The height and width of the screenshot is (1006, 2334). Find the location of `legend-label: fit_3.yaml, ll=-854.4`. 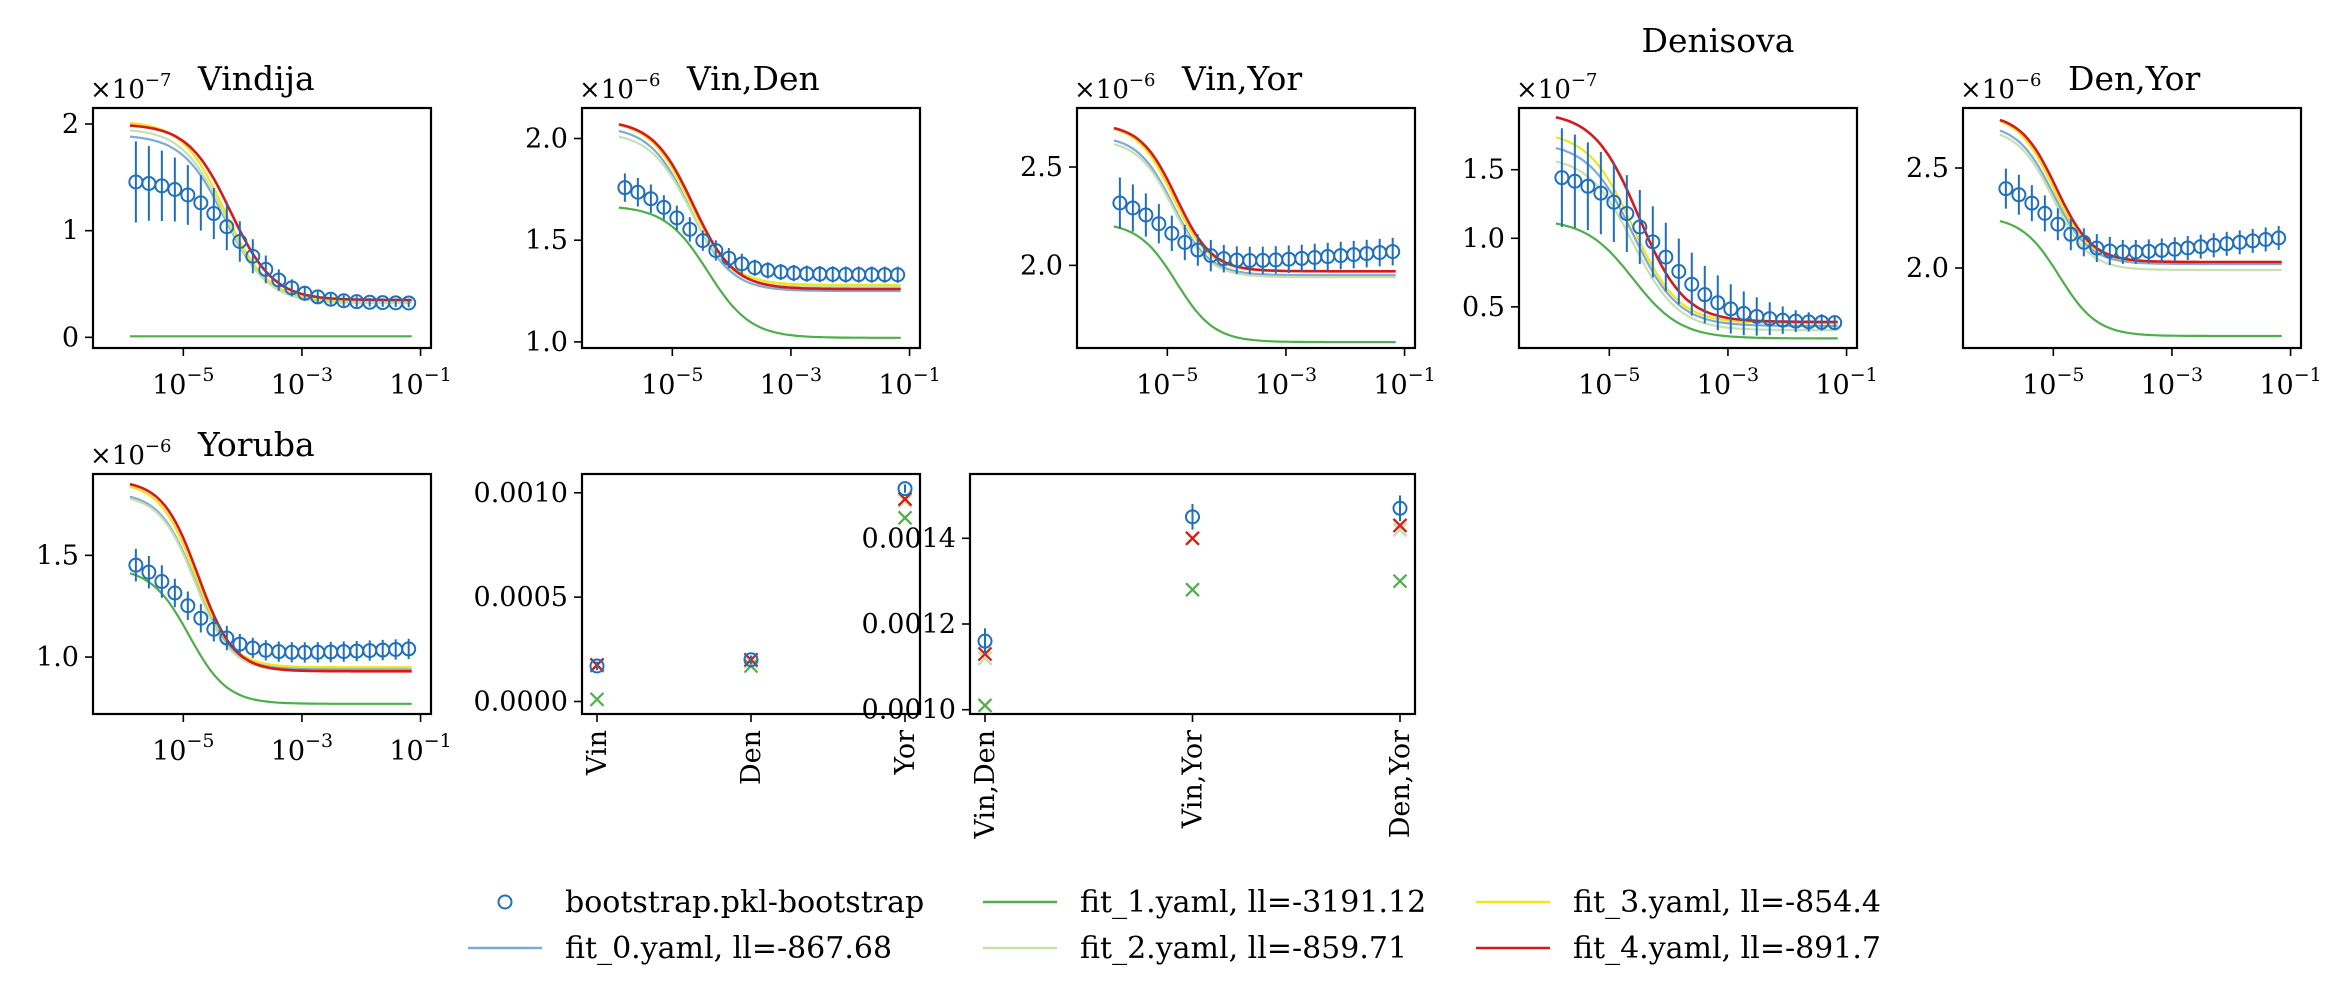

legend-label: fit_3.yaml, ll=-854.4 is located at coordinates (1727, 902).